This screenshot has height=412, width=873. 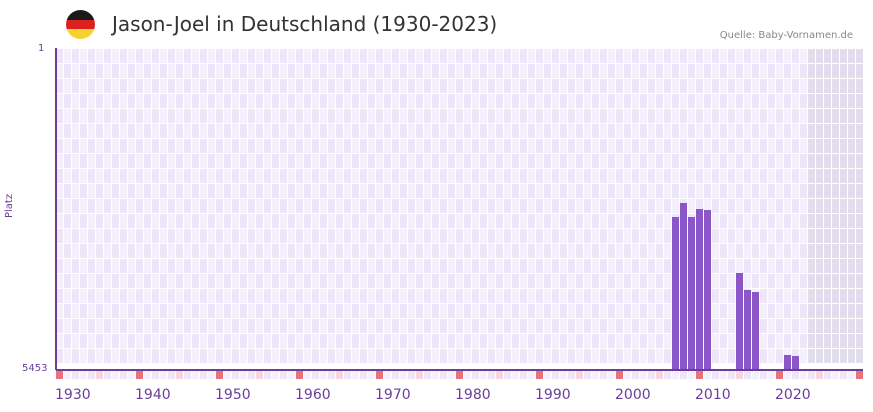 I want to click on x-tick: 1960, so click(x=313, y=395).